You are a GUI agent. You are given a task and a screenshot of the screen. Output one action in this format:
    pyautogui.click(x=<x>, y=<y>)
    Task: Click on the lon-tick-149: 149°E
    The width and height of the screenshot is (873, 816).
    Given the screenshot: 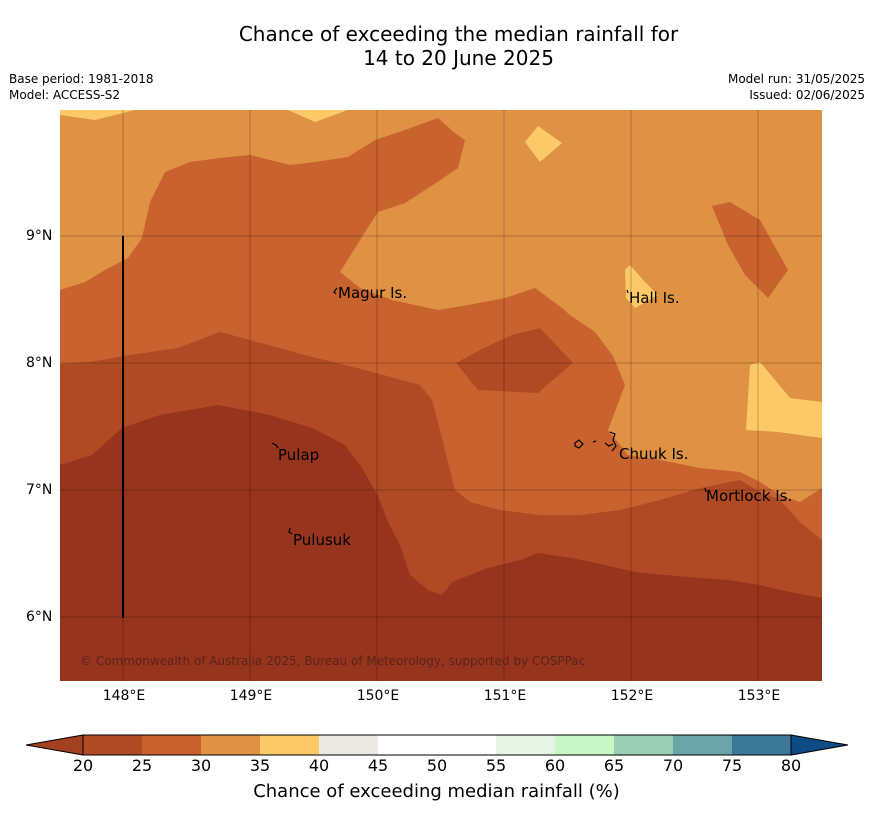 What is the action you would take?
    pyautogui.click(x=251, y=696)
    